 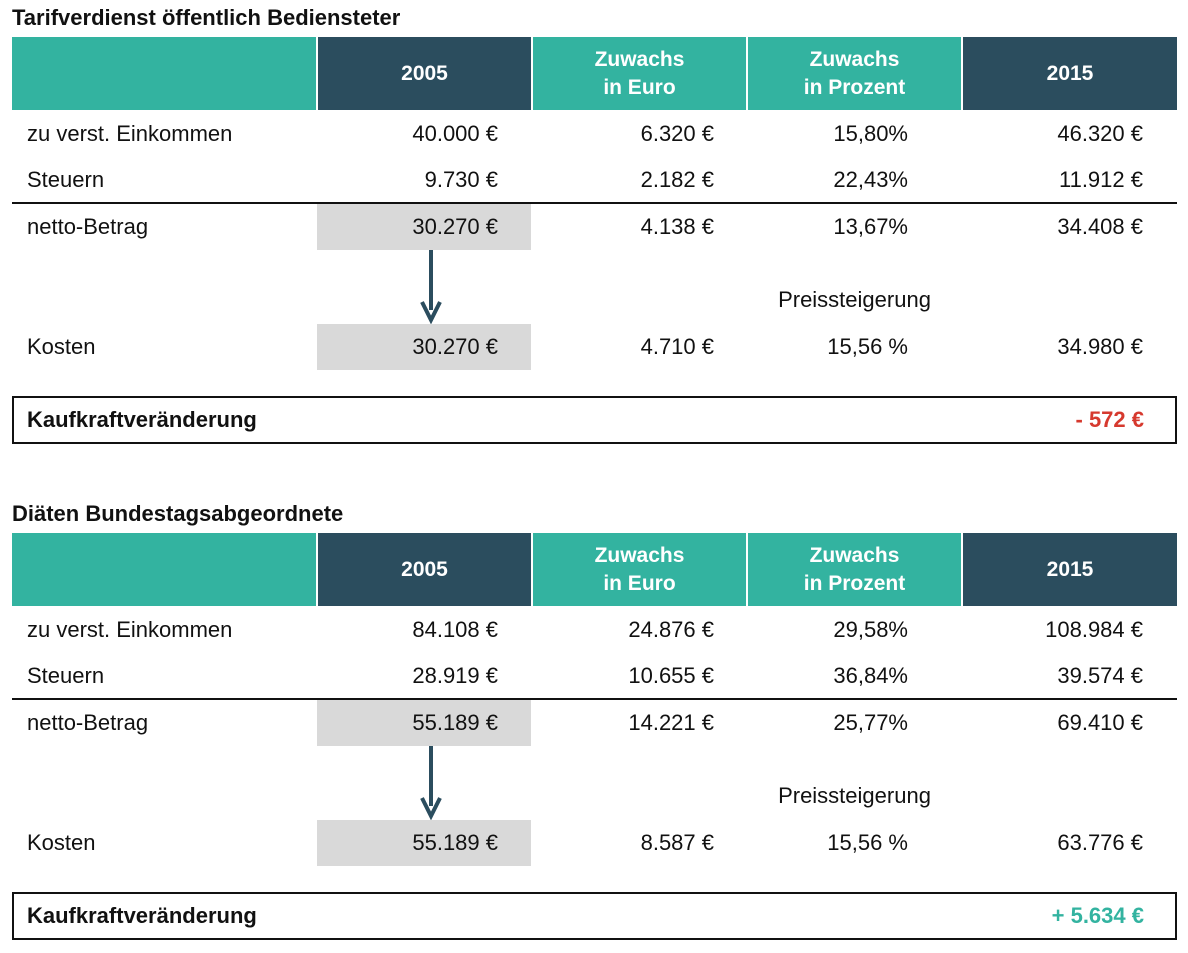 What do you see at coordinates (455, 133) in the screenshot?
I see `value-2005: 40.000 €` at bounding box center [455, 133].